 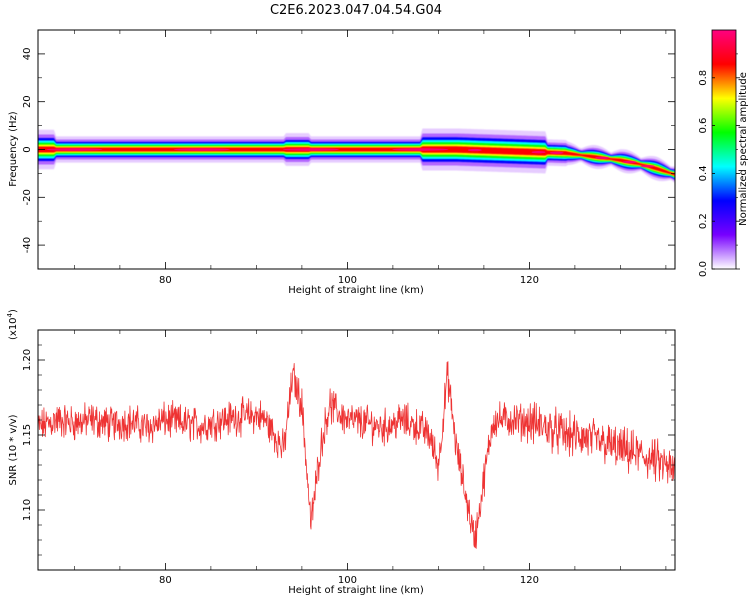 I want to click on y-tick-label: 20, so click(x=27, y=101).